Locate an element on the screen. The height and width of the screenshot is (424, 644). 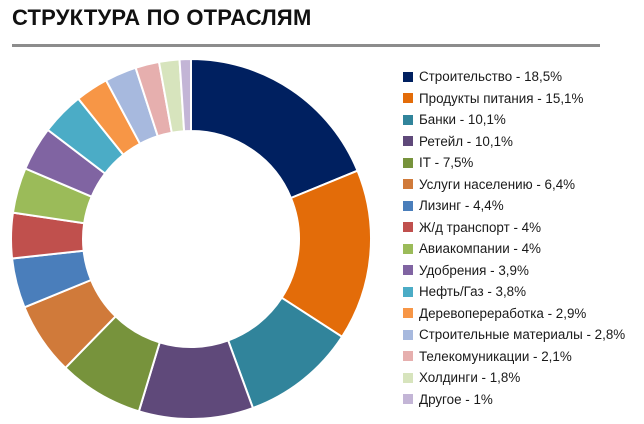
legend-value: 6,4% is located at coordinates (560, 184).